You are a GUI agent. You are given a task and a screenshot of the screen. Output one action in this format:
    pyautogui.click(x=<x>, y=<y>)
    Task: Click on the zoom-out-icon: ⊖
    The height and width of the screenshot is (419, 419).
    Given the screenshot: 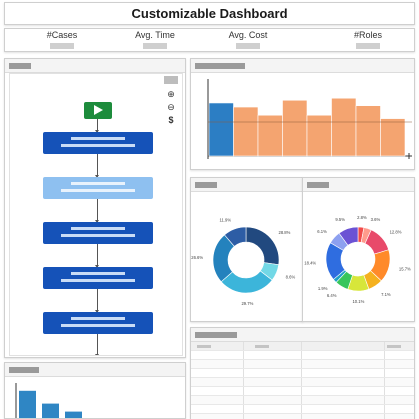 What is the action you would take?
    pyautogui.click(x=171, y=107)
    